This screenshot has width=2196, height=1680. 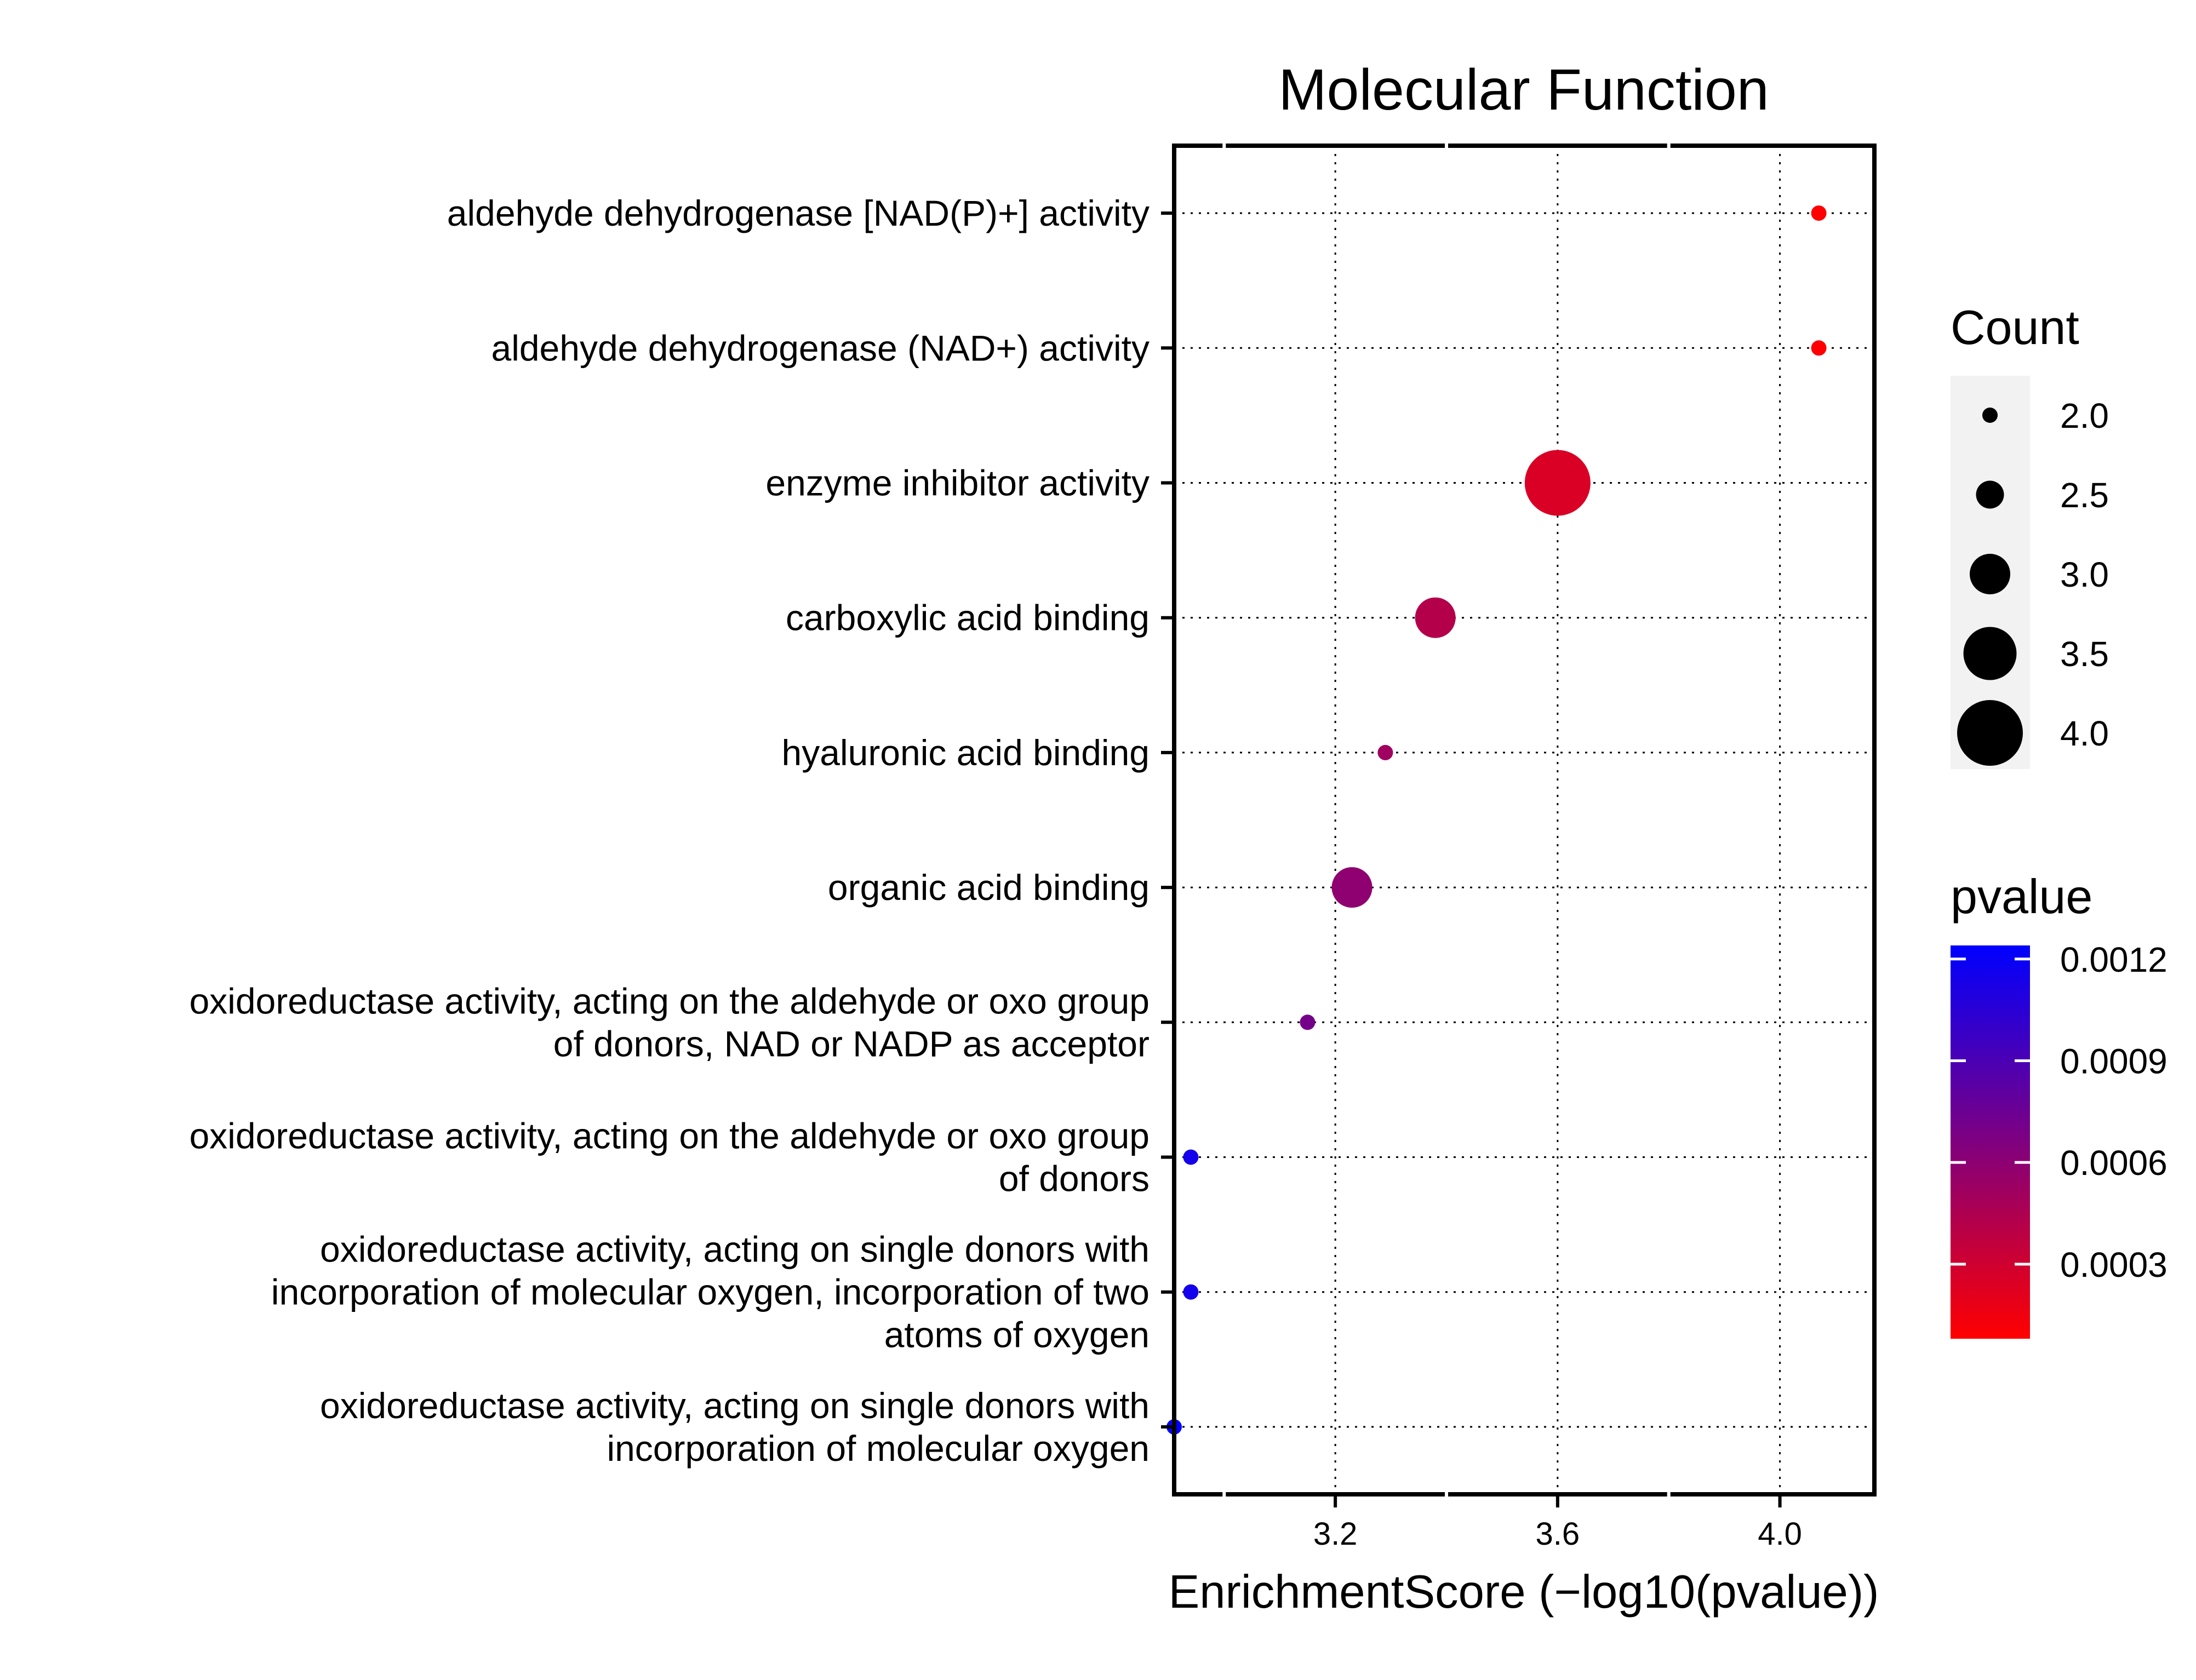 I want to click on count-legend-title: Count, so click(x=2015, y=327).